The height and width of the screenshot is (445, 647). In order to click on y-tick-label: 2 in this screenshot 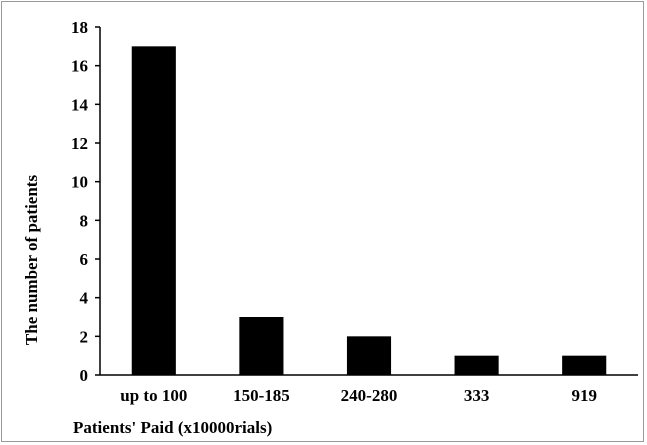, I will do `click(84, 336)`.